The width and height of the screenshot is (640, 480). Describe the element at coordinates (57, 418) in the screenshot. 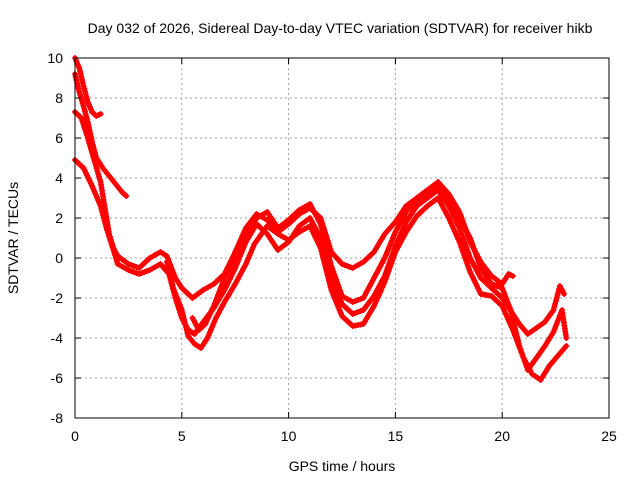

I see `y-tick-label: -8` at that location.